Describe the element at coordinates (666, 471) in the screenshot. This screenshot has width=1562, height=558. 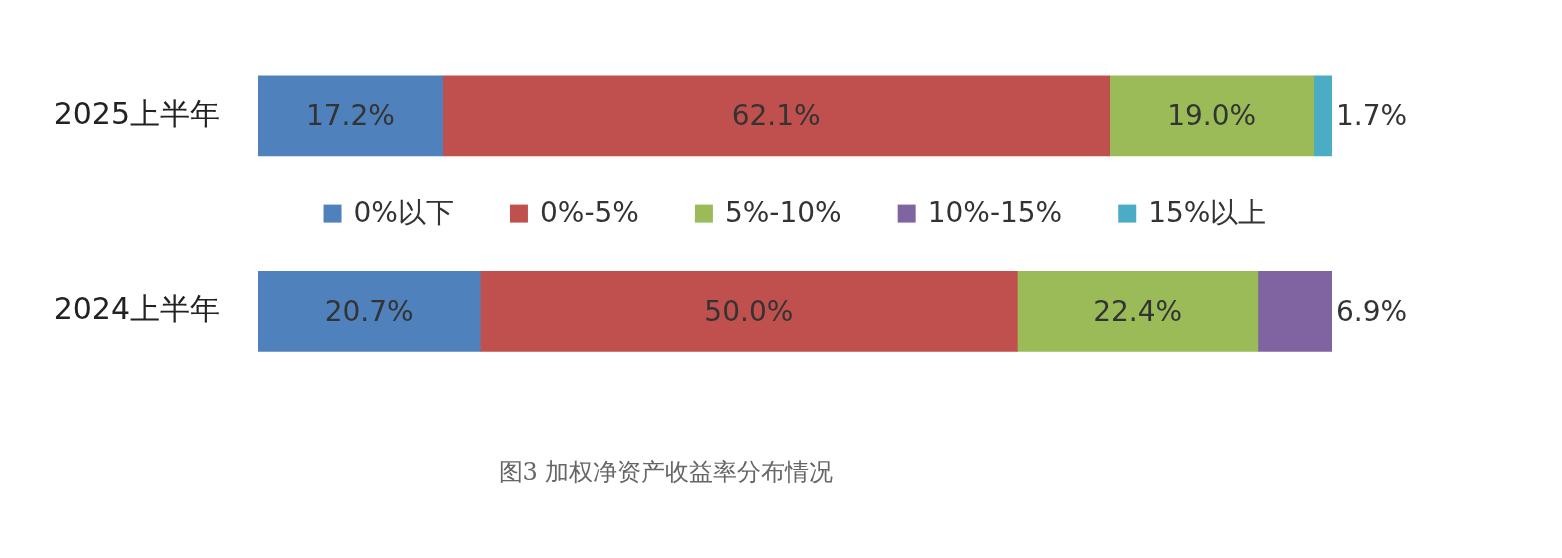
I see `text: 图3 加权净资产收益率分布情况` at that location.